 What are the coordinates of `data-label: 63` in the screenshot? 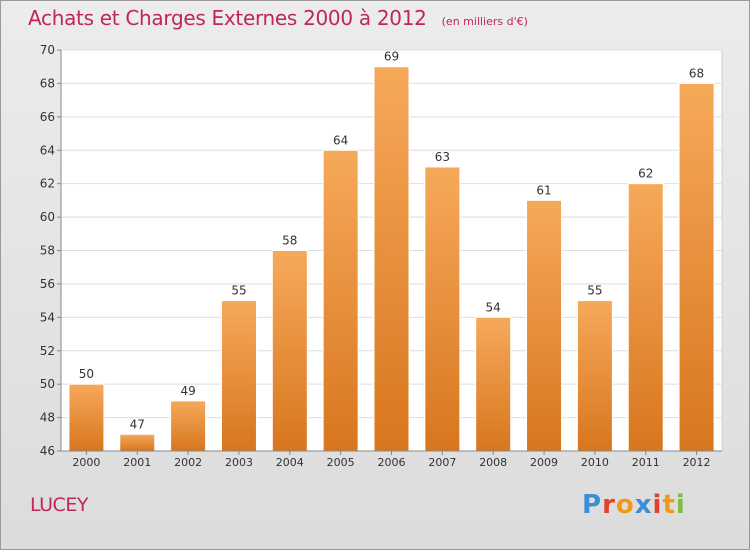 It's located at (442, 157).